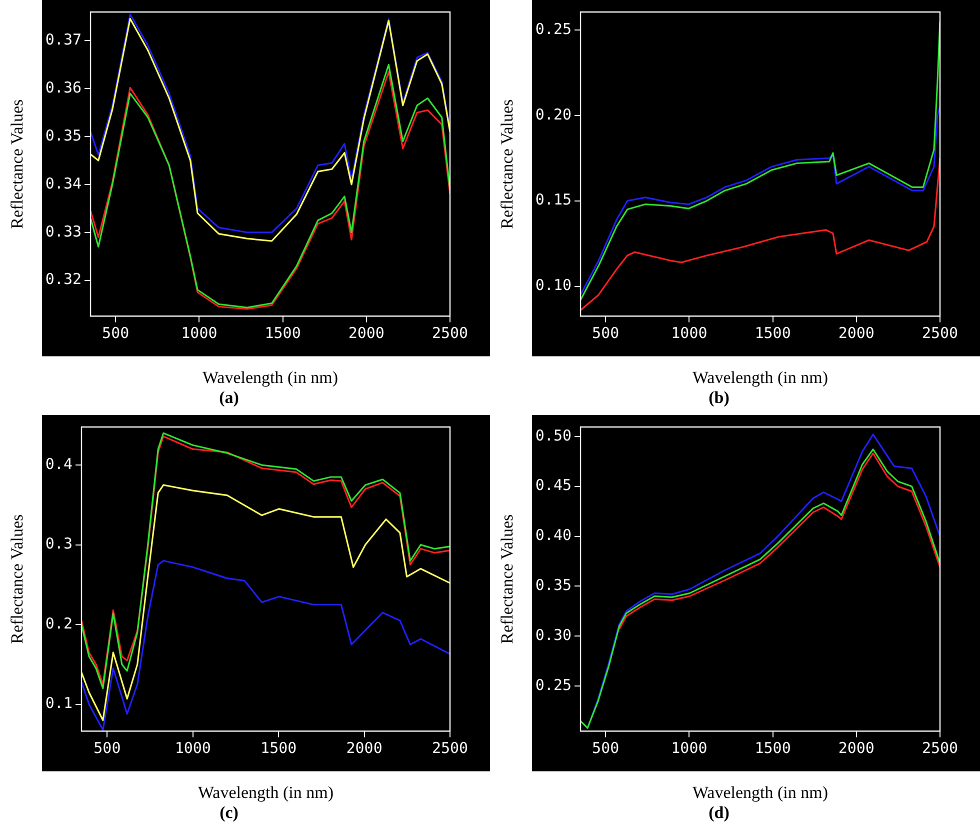  I want to click on y-tick-label: 0.15, so click(553, 199).